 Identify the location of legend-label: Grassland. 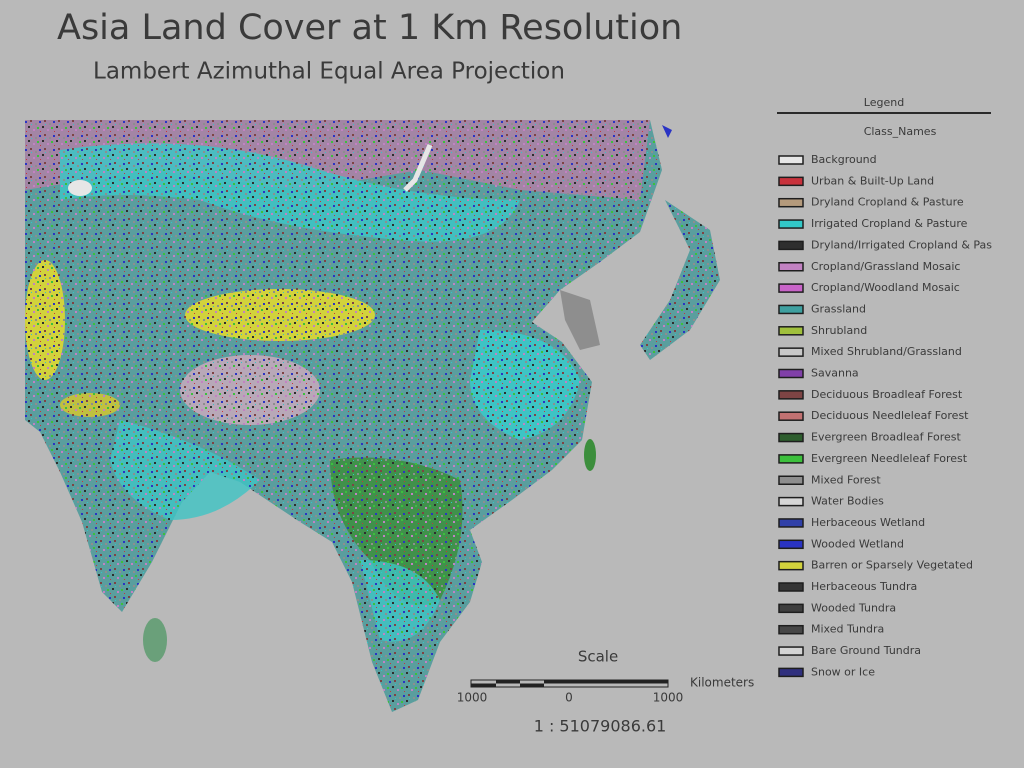
(838, 308).